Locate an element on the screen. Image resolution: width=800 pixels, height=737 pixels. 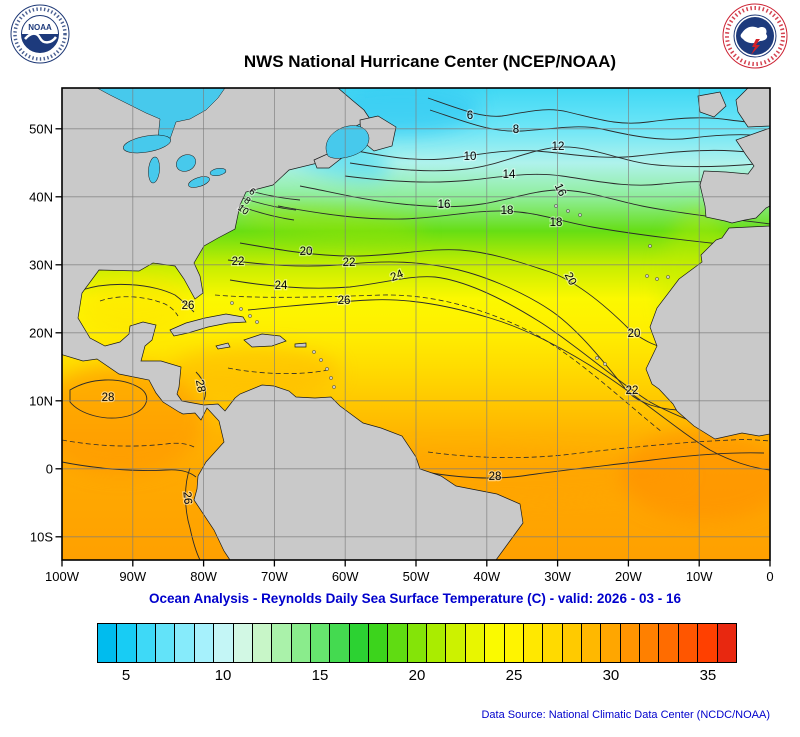
colorbar-tick-label: 25 is located at coordinates (514, 675).